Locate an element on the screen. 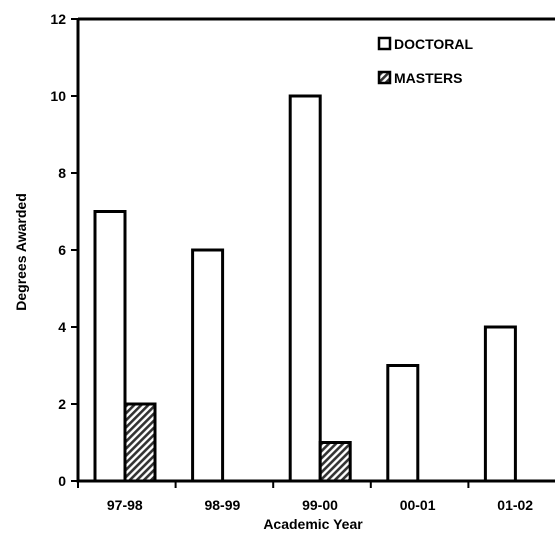 Image resolution: width=555 pixels, height=536 pixels. legend-swatch-masters is located at coordinates (384, 77).